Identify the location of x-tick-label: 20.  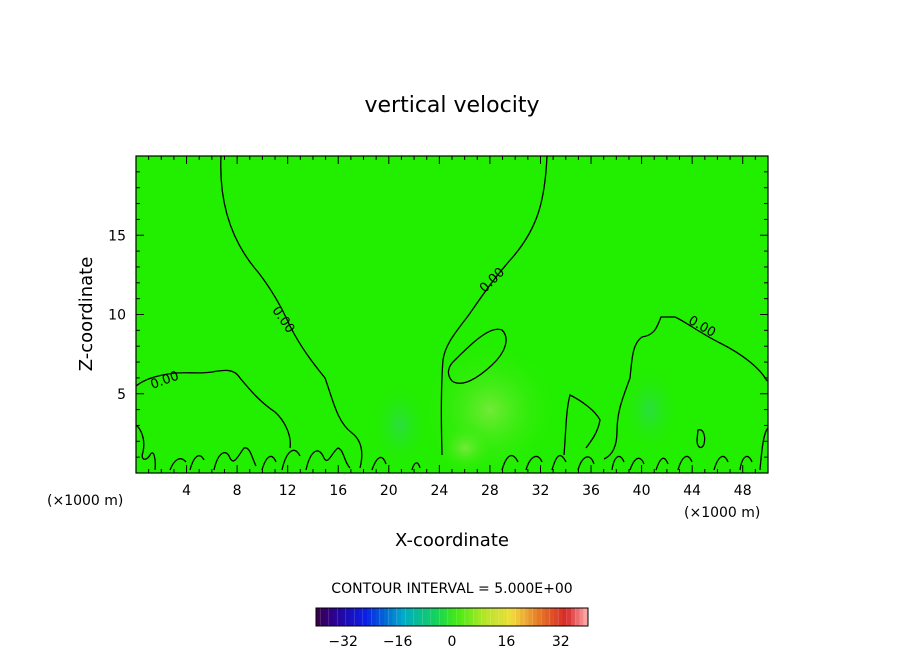
(389, 491).